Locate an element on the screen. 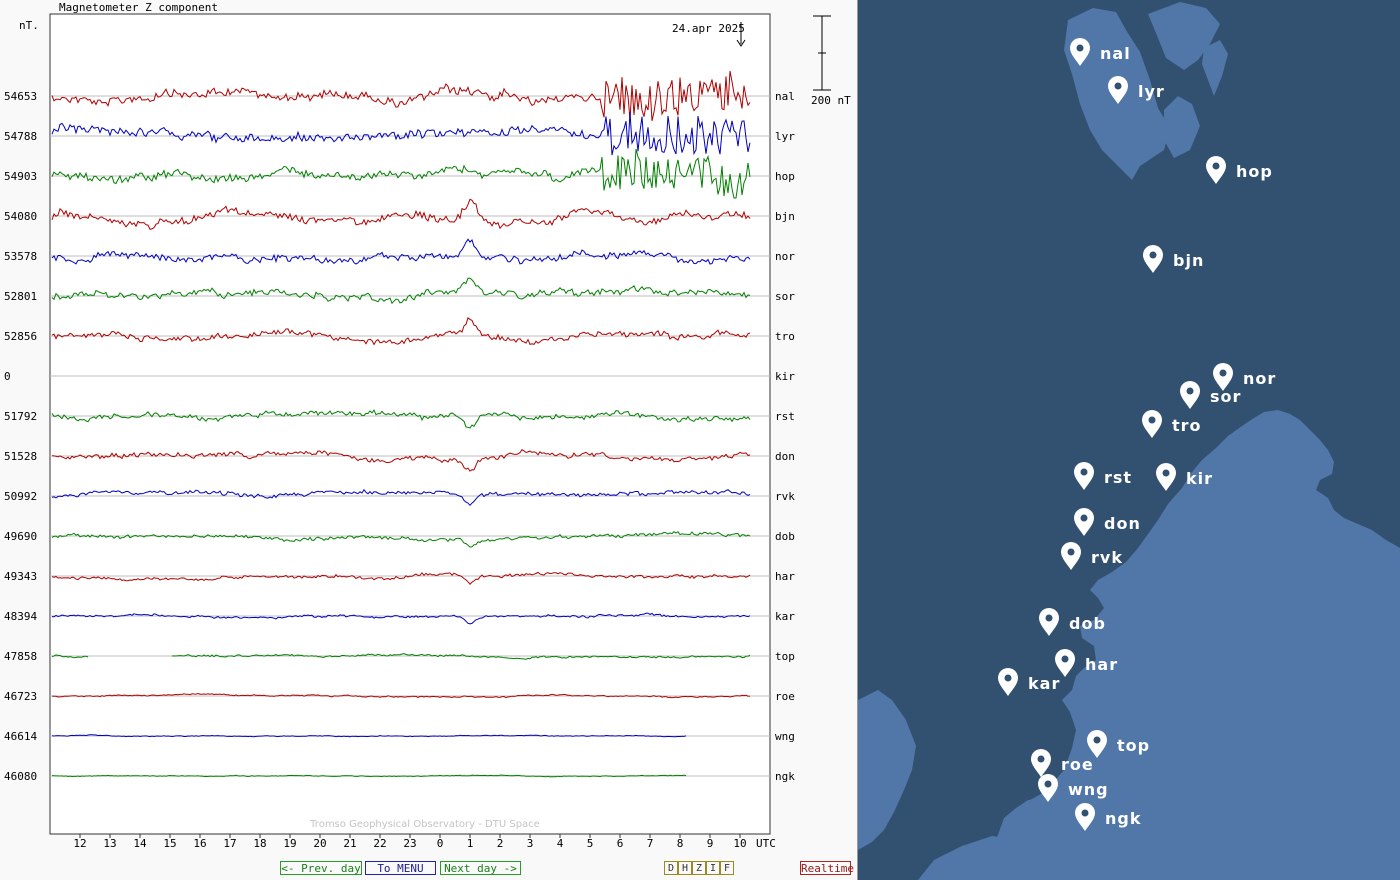  x-tick-label: 1 is located at coordinates (470, 843).